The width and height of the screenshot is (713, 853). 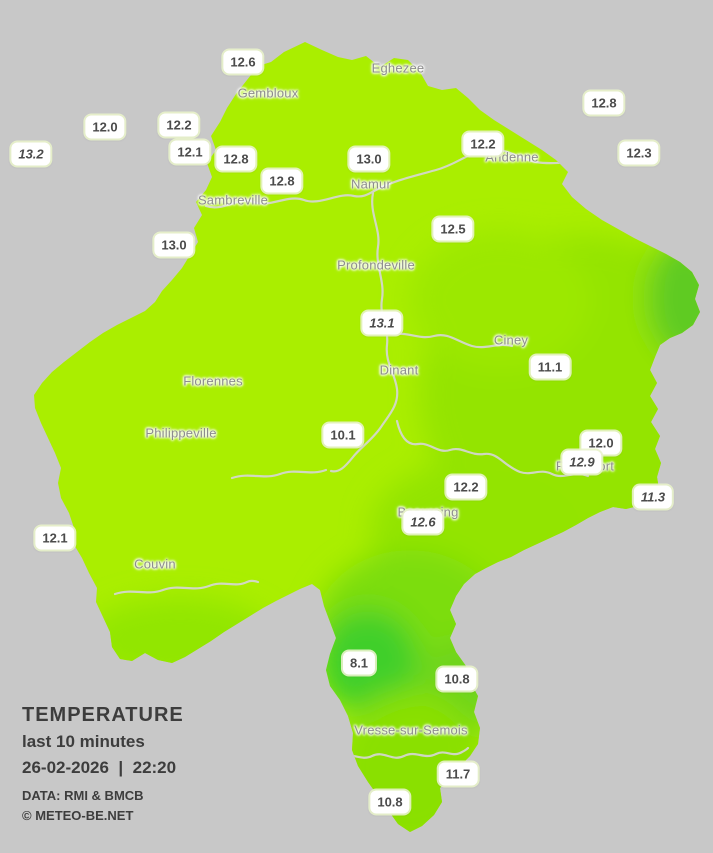 What do you see at coordinates (78, 815) in the screenshot?
I see `legend-copyright: © METEO-BE.NET` at bounding box center [78, 815].